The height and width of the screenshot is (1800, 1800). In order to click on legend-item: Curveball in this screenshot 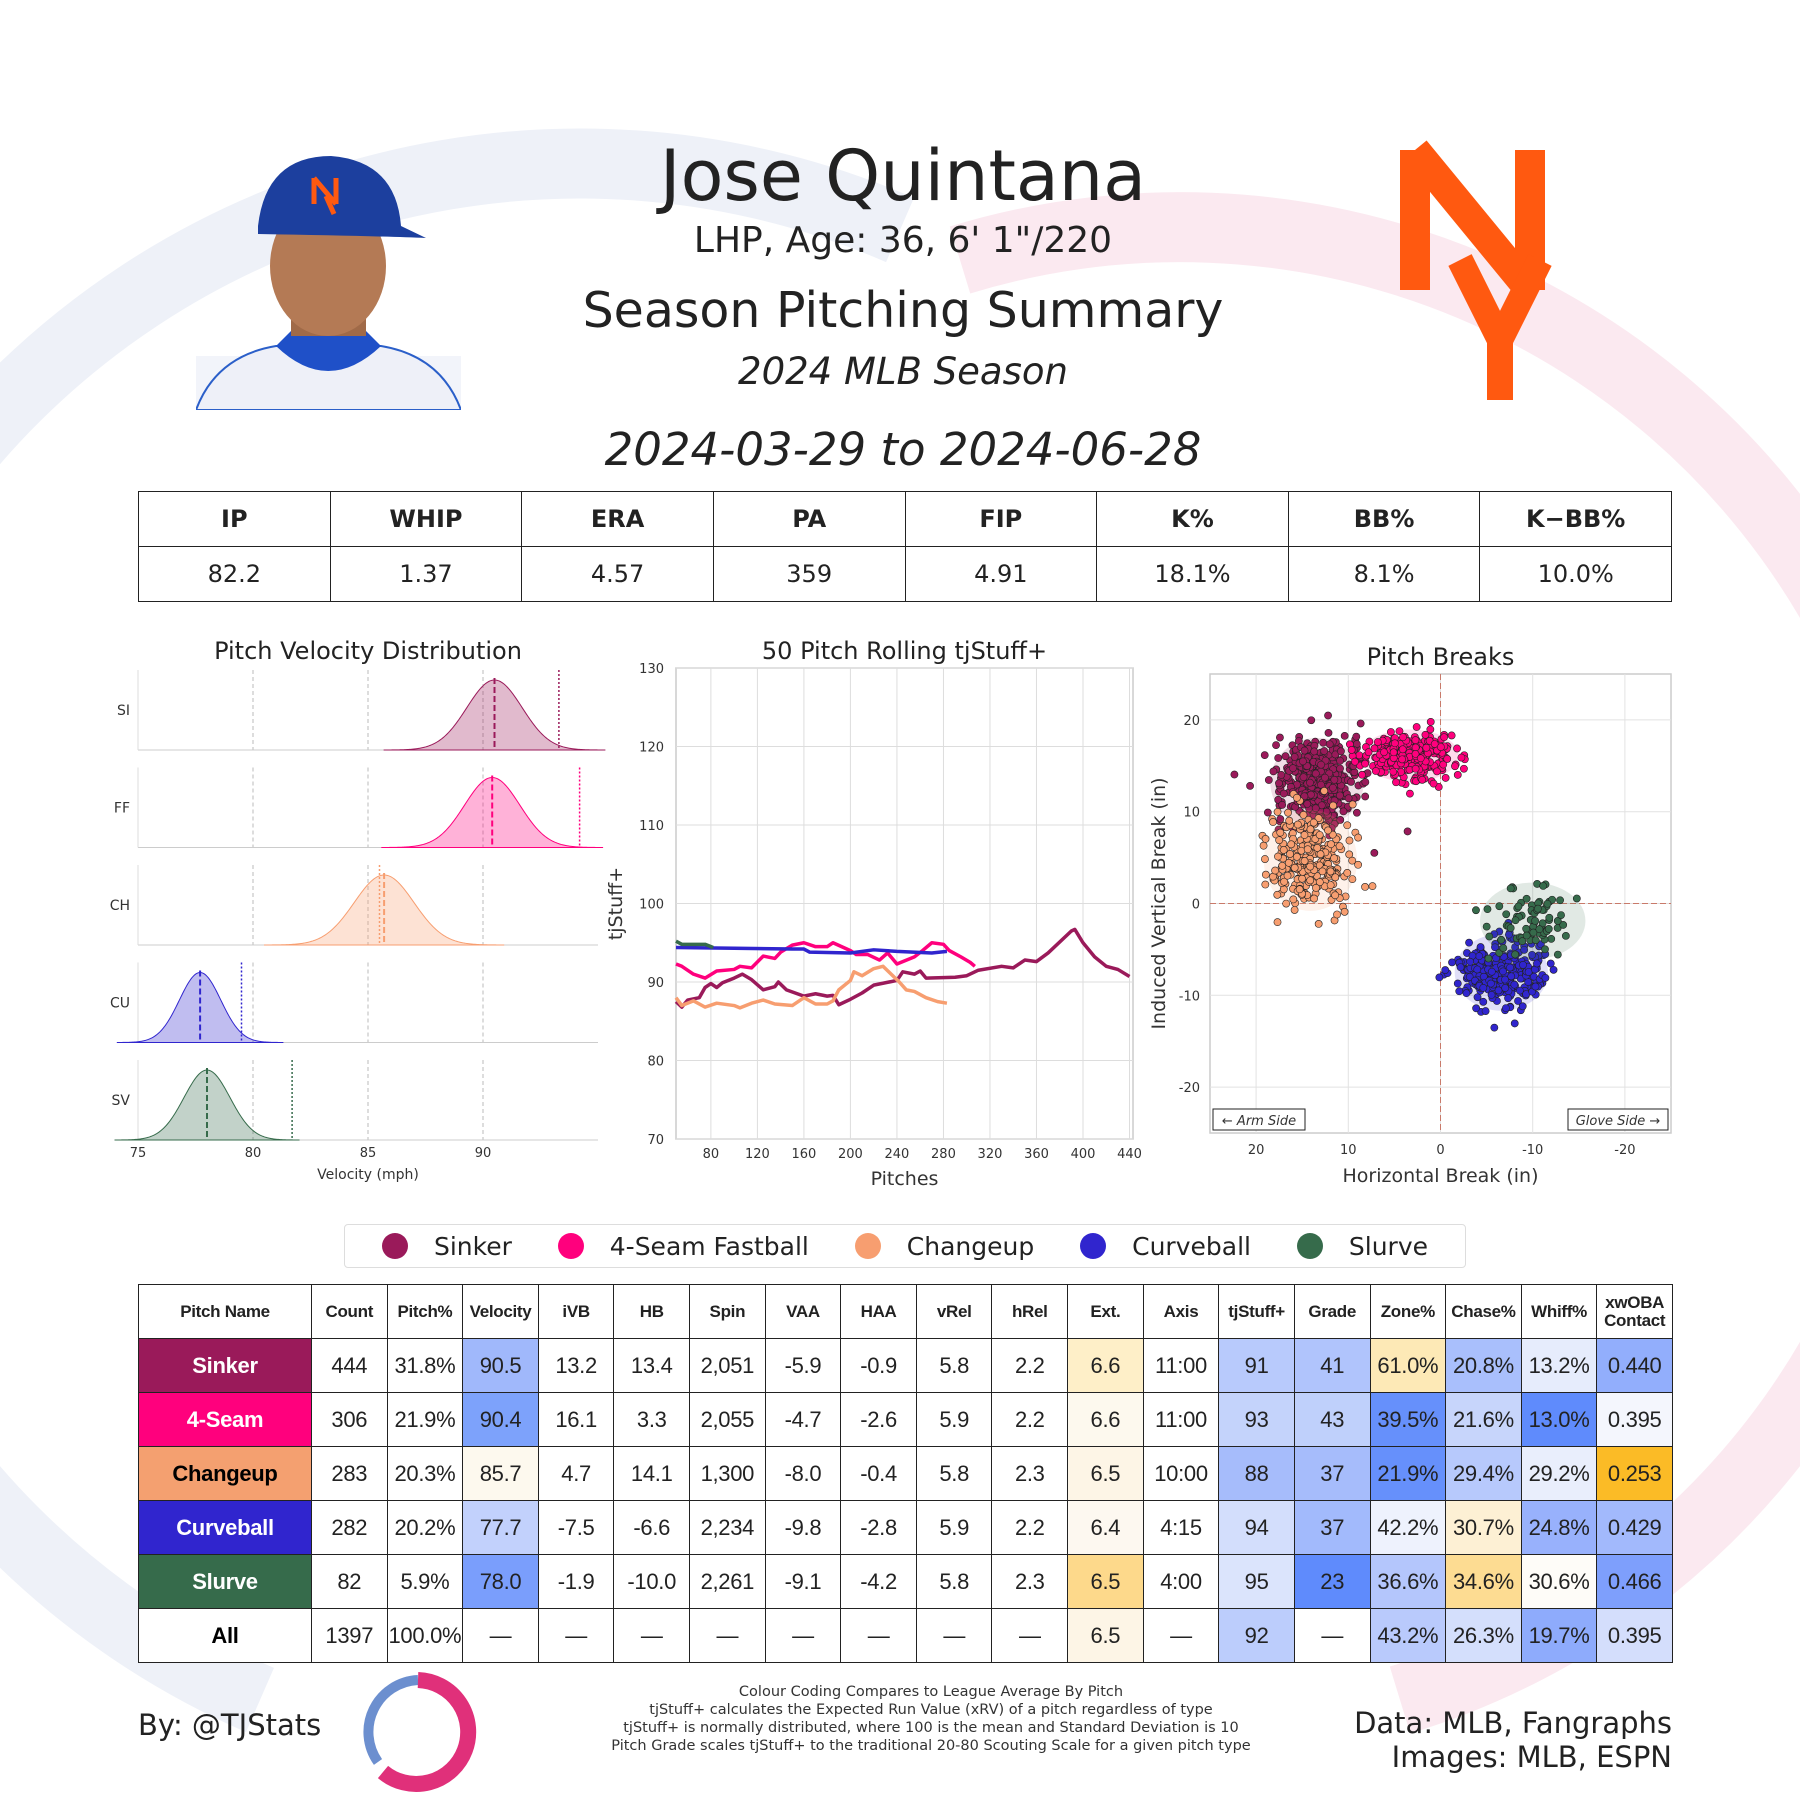, I will do `click(1165, 1246)`.